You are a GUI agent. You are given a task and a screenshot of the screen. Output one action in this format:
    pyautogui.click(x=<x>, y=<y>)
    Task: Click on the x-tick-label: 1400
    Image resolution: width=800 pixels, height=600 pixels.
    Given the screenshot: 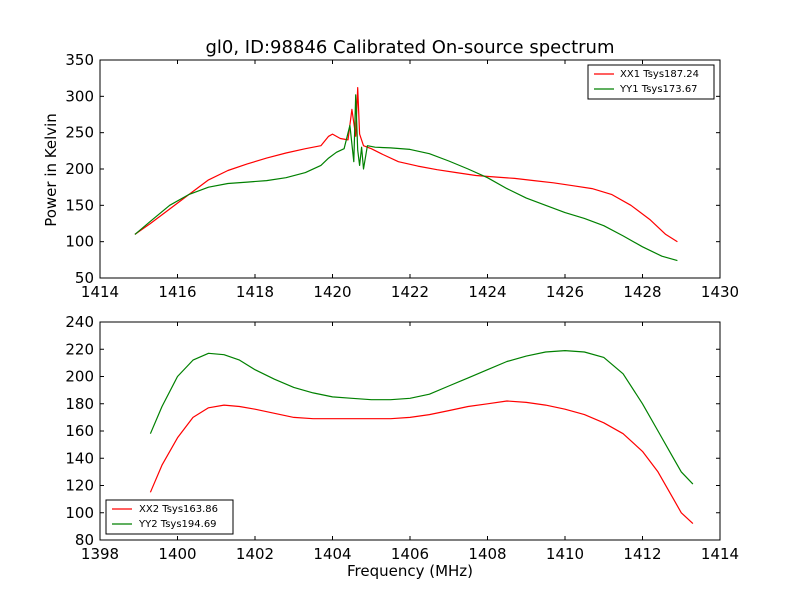 What is the action you would take?
    pyautogui.click(x=177, y=554)
    